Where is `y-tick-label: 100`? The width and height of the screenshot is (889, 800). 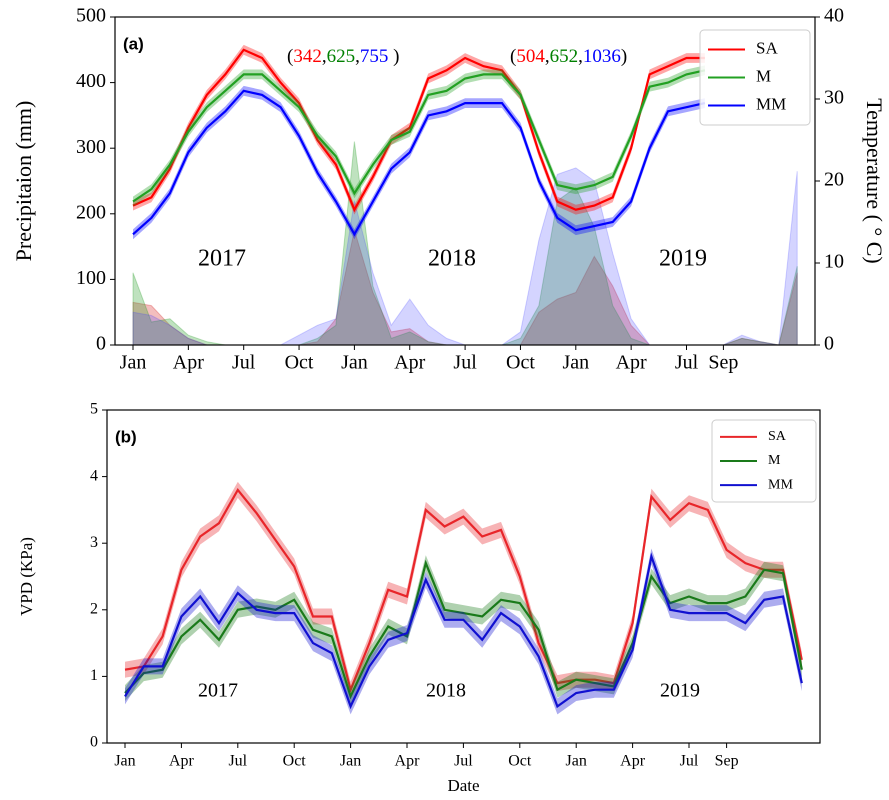
y-tick-label: 100 is located at coordinates (91, 278).